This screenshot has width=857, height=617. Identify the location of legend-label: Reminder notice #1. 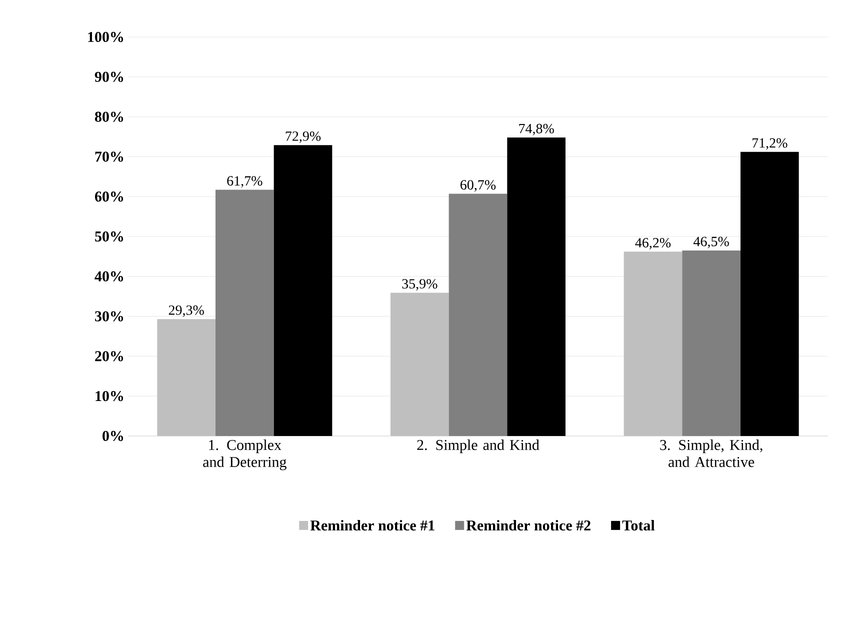
(372, 525).